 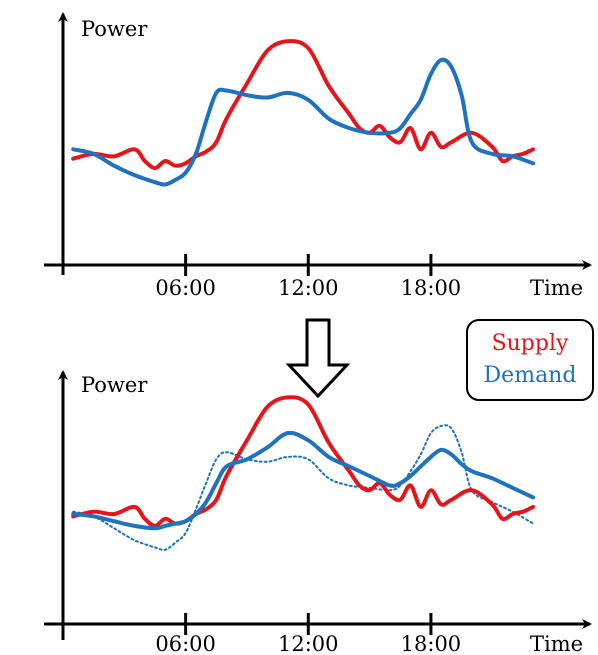 What do you see at coordinates (318, 358) in the screenshot?
I see `down-arrow-icon` at bounding box center [318, 358].